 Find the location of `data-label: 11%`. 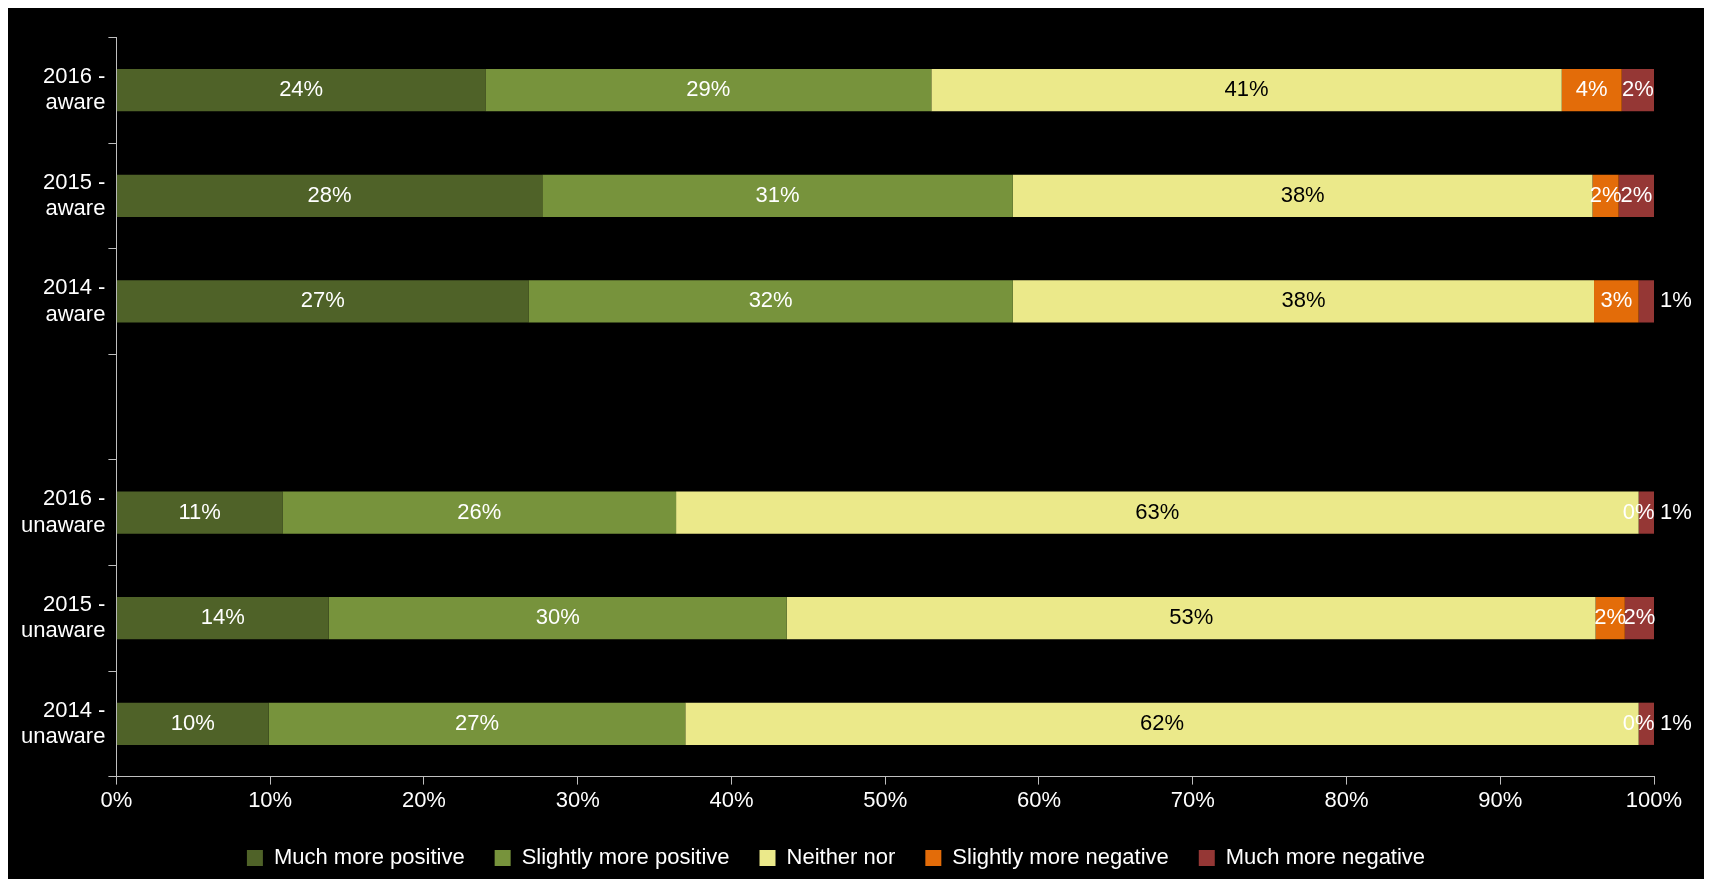

data-label: 11% is located at coordinates (199, 511).